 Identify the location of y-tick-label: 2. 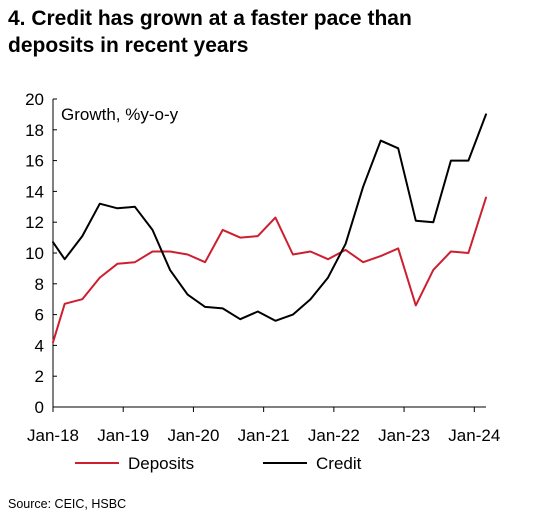
(39, 376).